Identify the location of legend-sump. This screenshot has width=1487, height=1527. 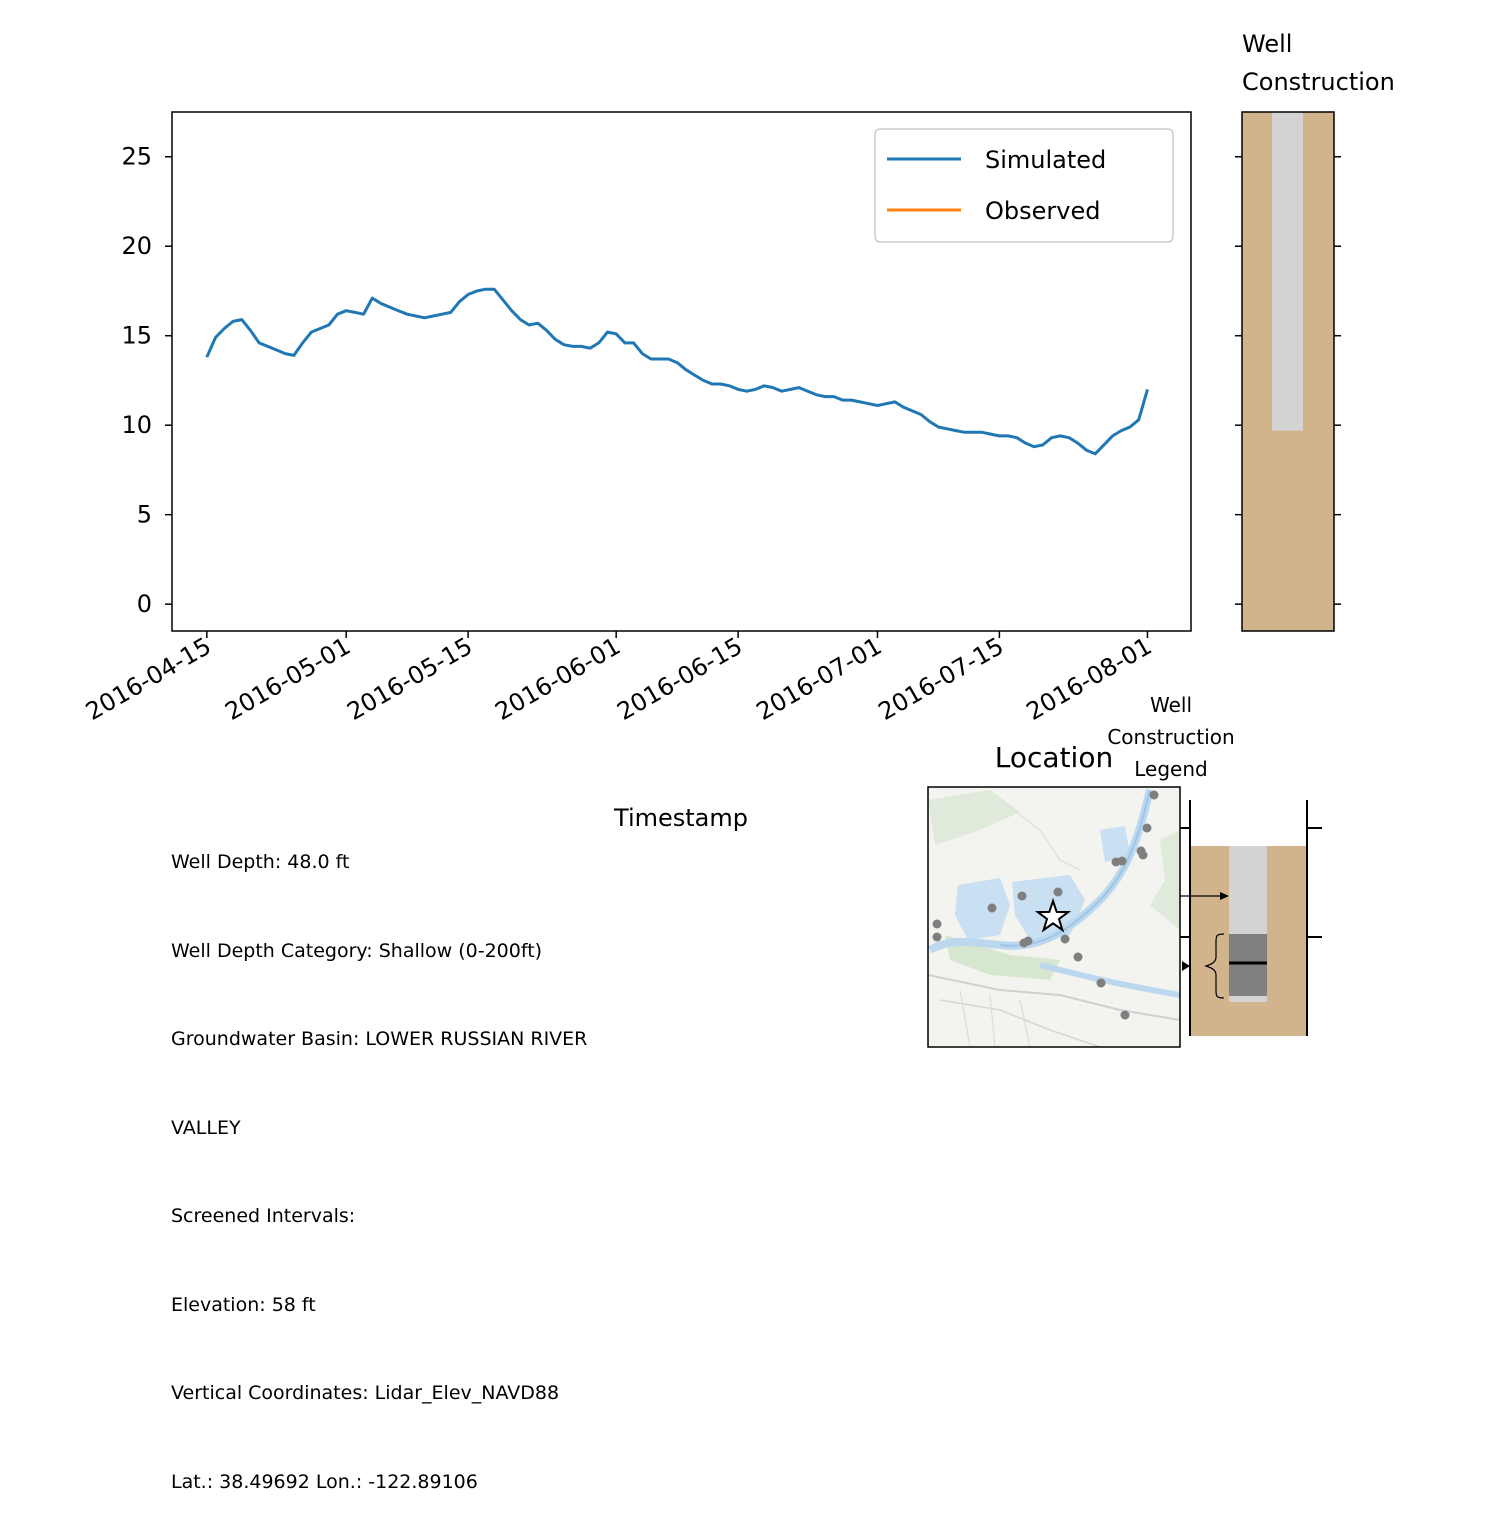
(1248, 999).